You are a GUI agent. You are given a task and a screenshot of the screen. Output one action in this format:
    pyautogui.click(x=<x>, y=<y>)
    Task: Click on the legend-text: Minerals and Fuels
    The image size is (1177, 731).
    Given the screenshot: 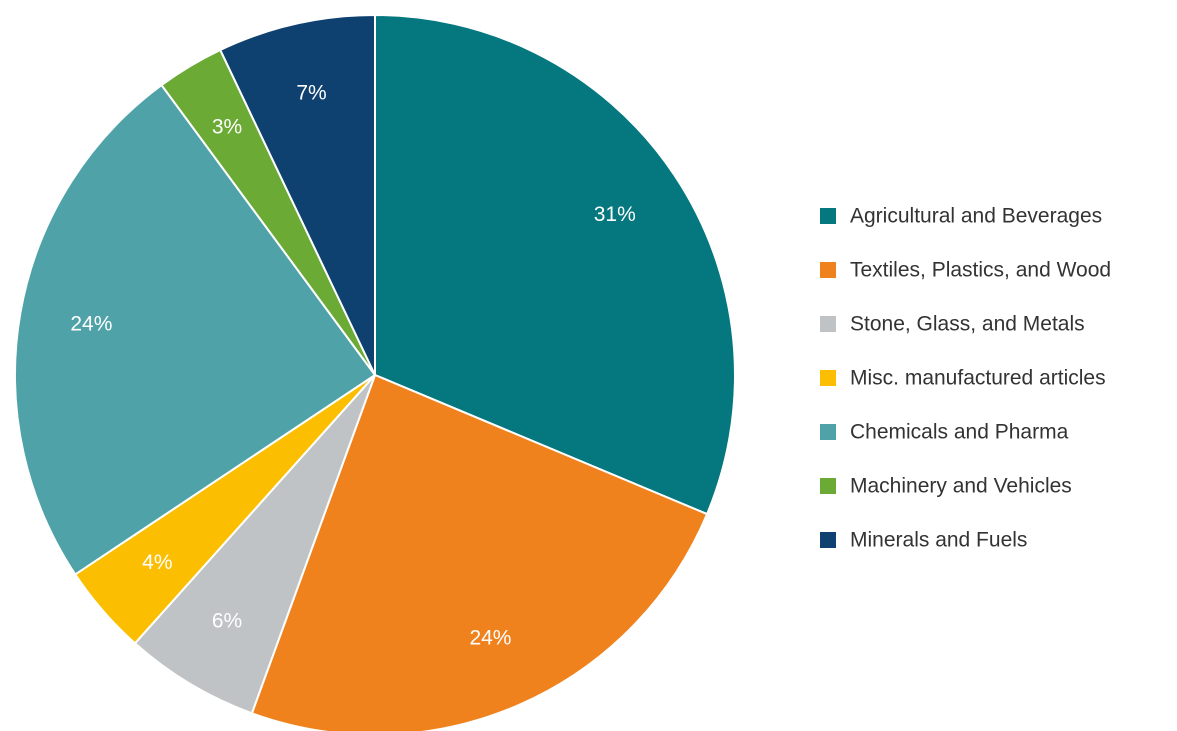 What is the action you would take?
    pyautogui.click(x=938, y=540)
    